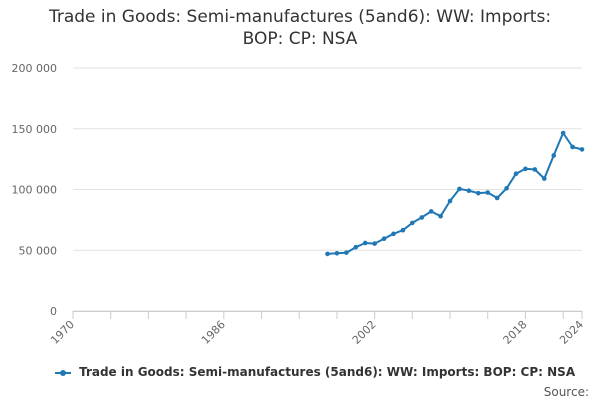 This screenshot has height=400, width=600. I want to click on x-tick-label: 2024, so click(571, 332).